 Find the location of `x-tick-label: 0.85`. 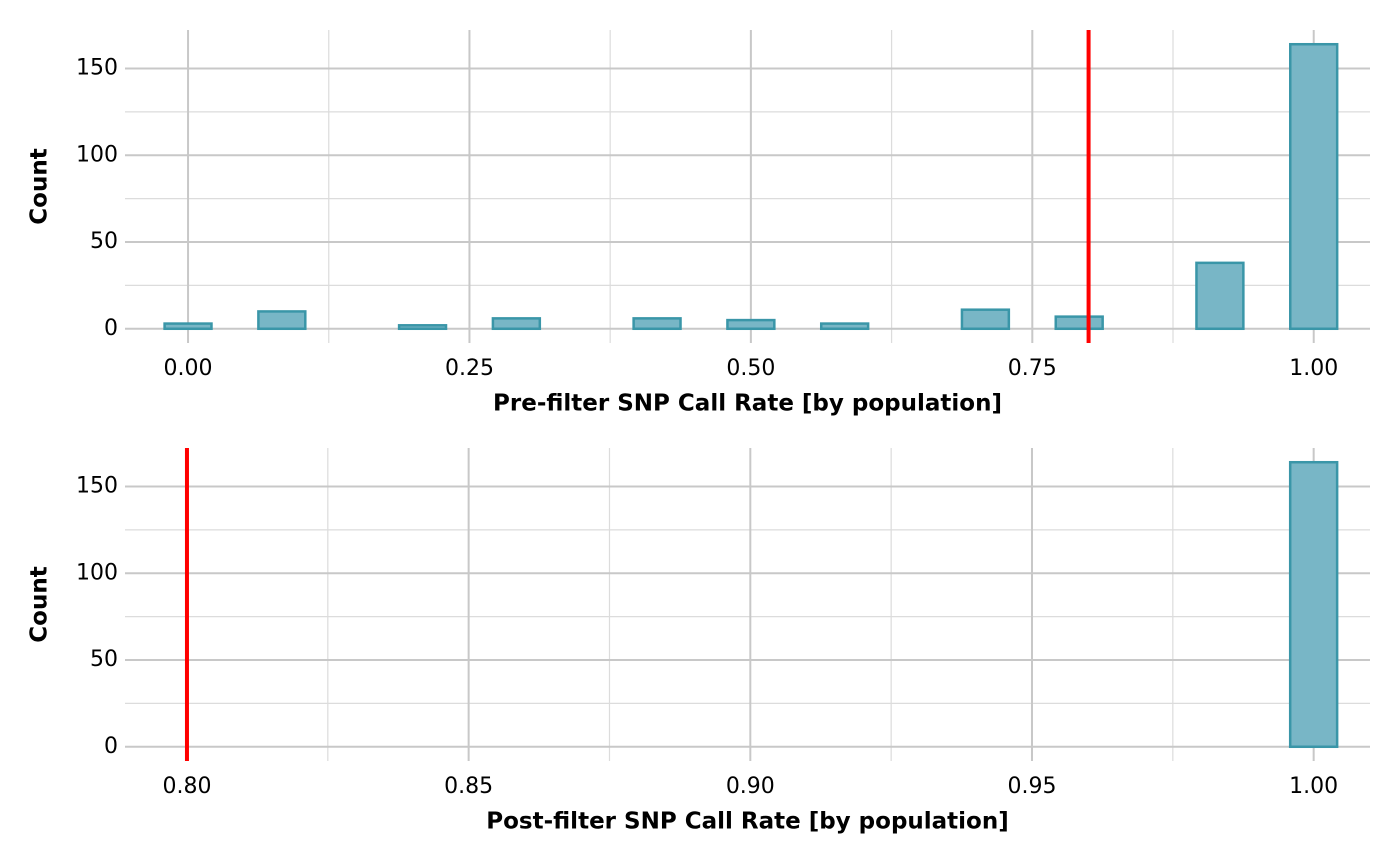

x-tick-label: 0.85 is located at coordinates (468, 786).